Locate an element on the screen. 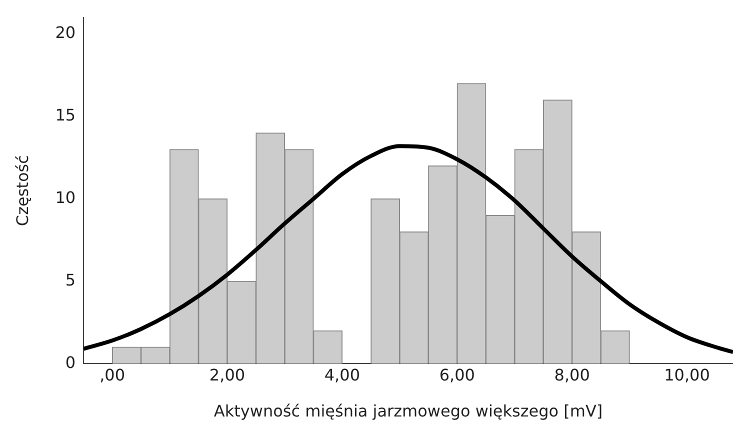 This screenshot has width=733, height=436. y-tick-label: 20 is located at coordinates (65, 32).